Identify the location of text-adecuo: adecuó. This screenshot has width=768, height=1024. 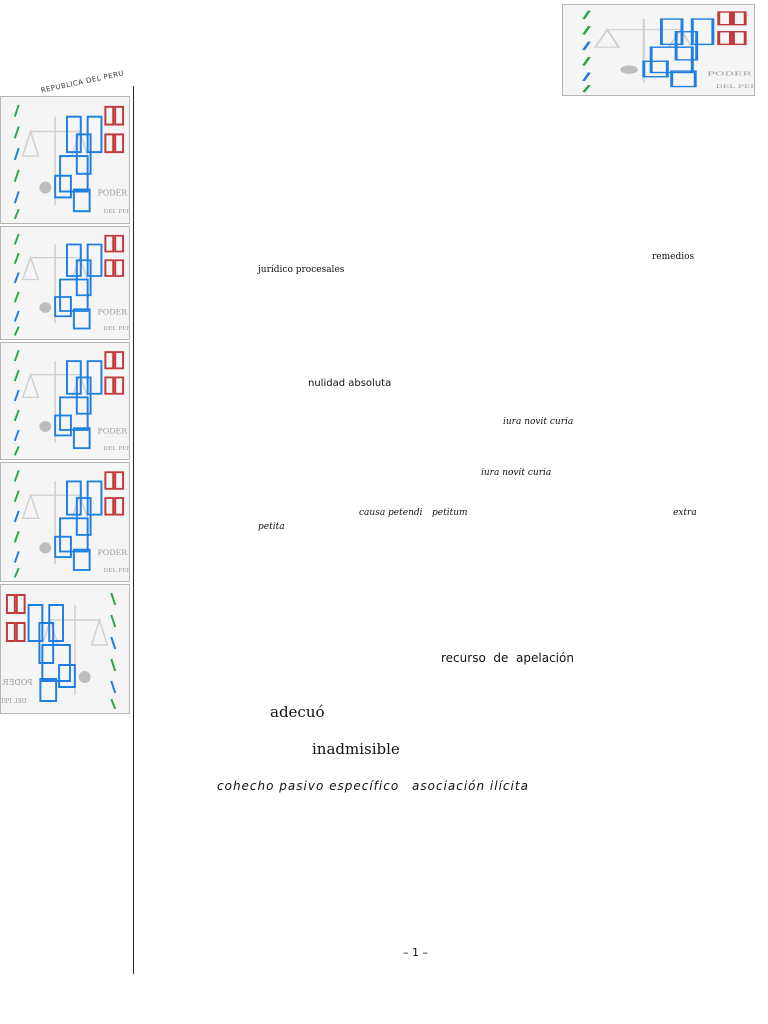
(297, 712).